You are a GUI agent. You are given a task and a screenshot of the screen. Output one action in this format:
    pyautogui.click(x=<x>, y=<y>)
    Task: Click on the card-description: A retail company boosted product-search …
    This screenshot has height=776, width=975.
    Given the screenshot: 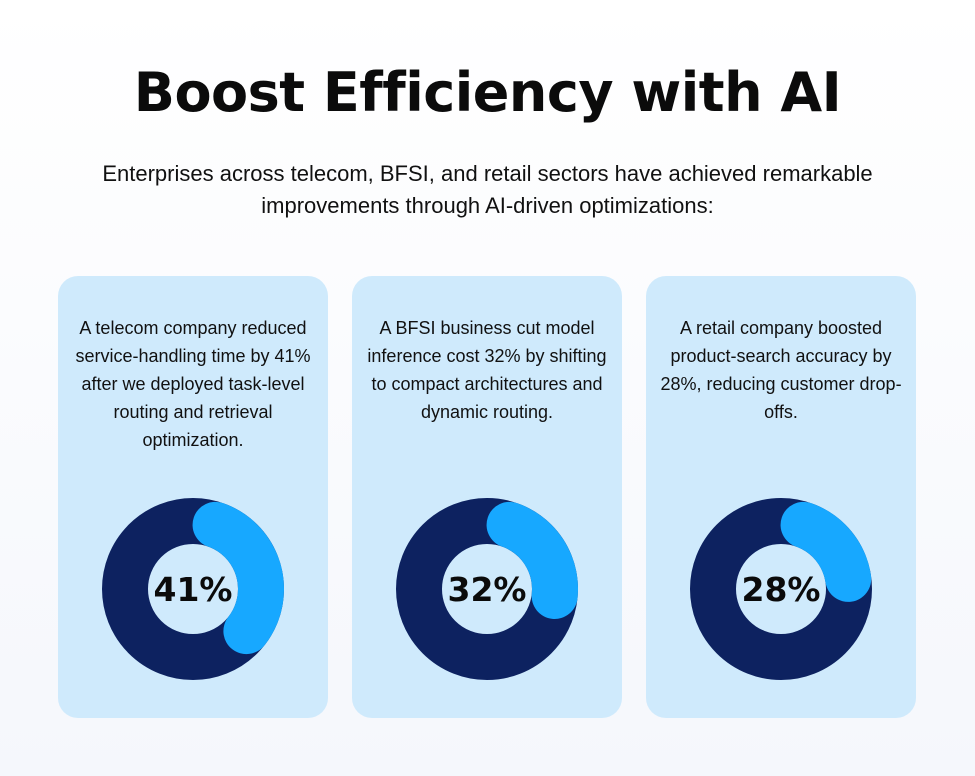 What is the action you would take?
    pyautogui.click(x=781, y=370)
    